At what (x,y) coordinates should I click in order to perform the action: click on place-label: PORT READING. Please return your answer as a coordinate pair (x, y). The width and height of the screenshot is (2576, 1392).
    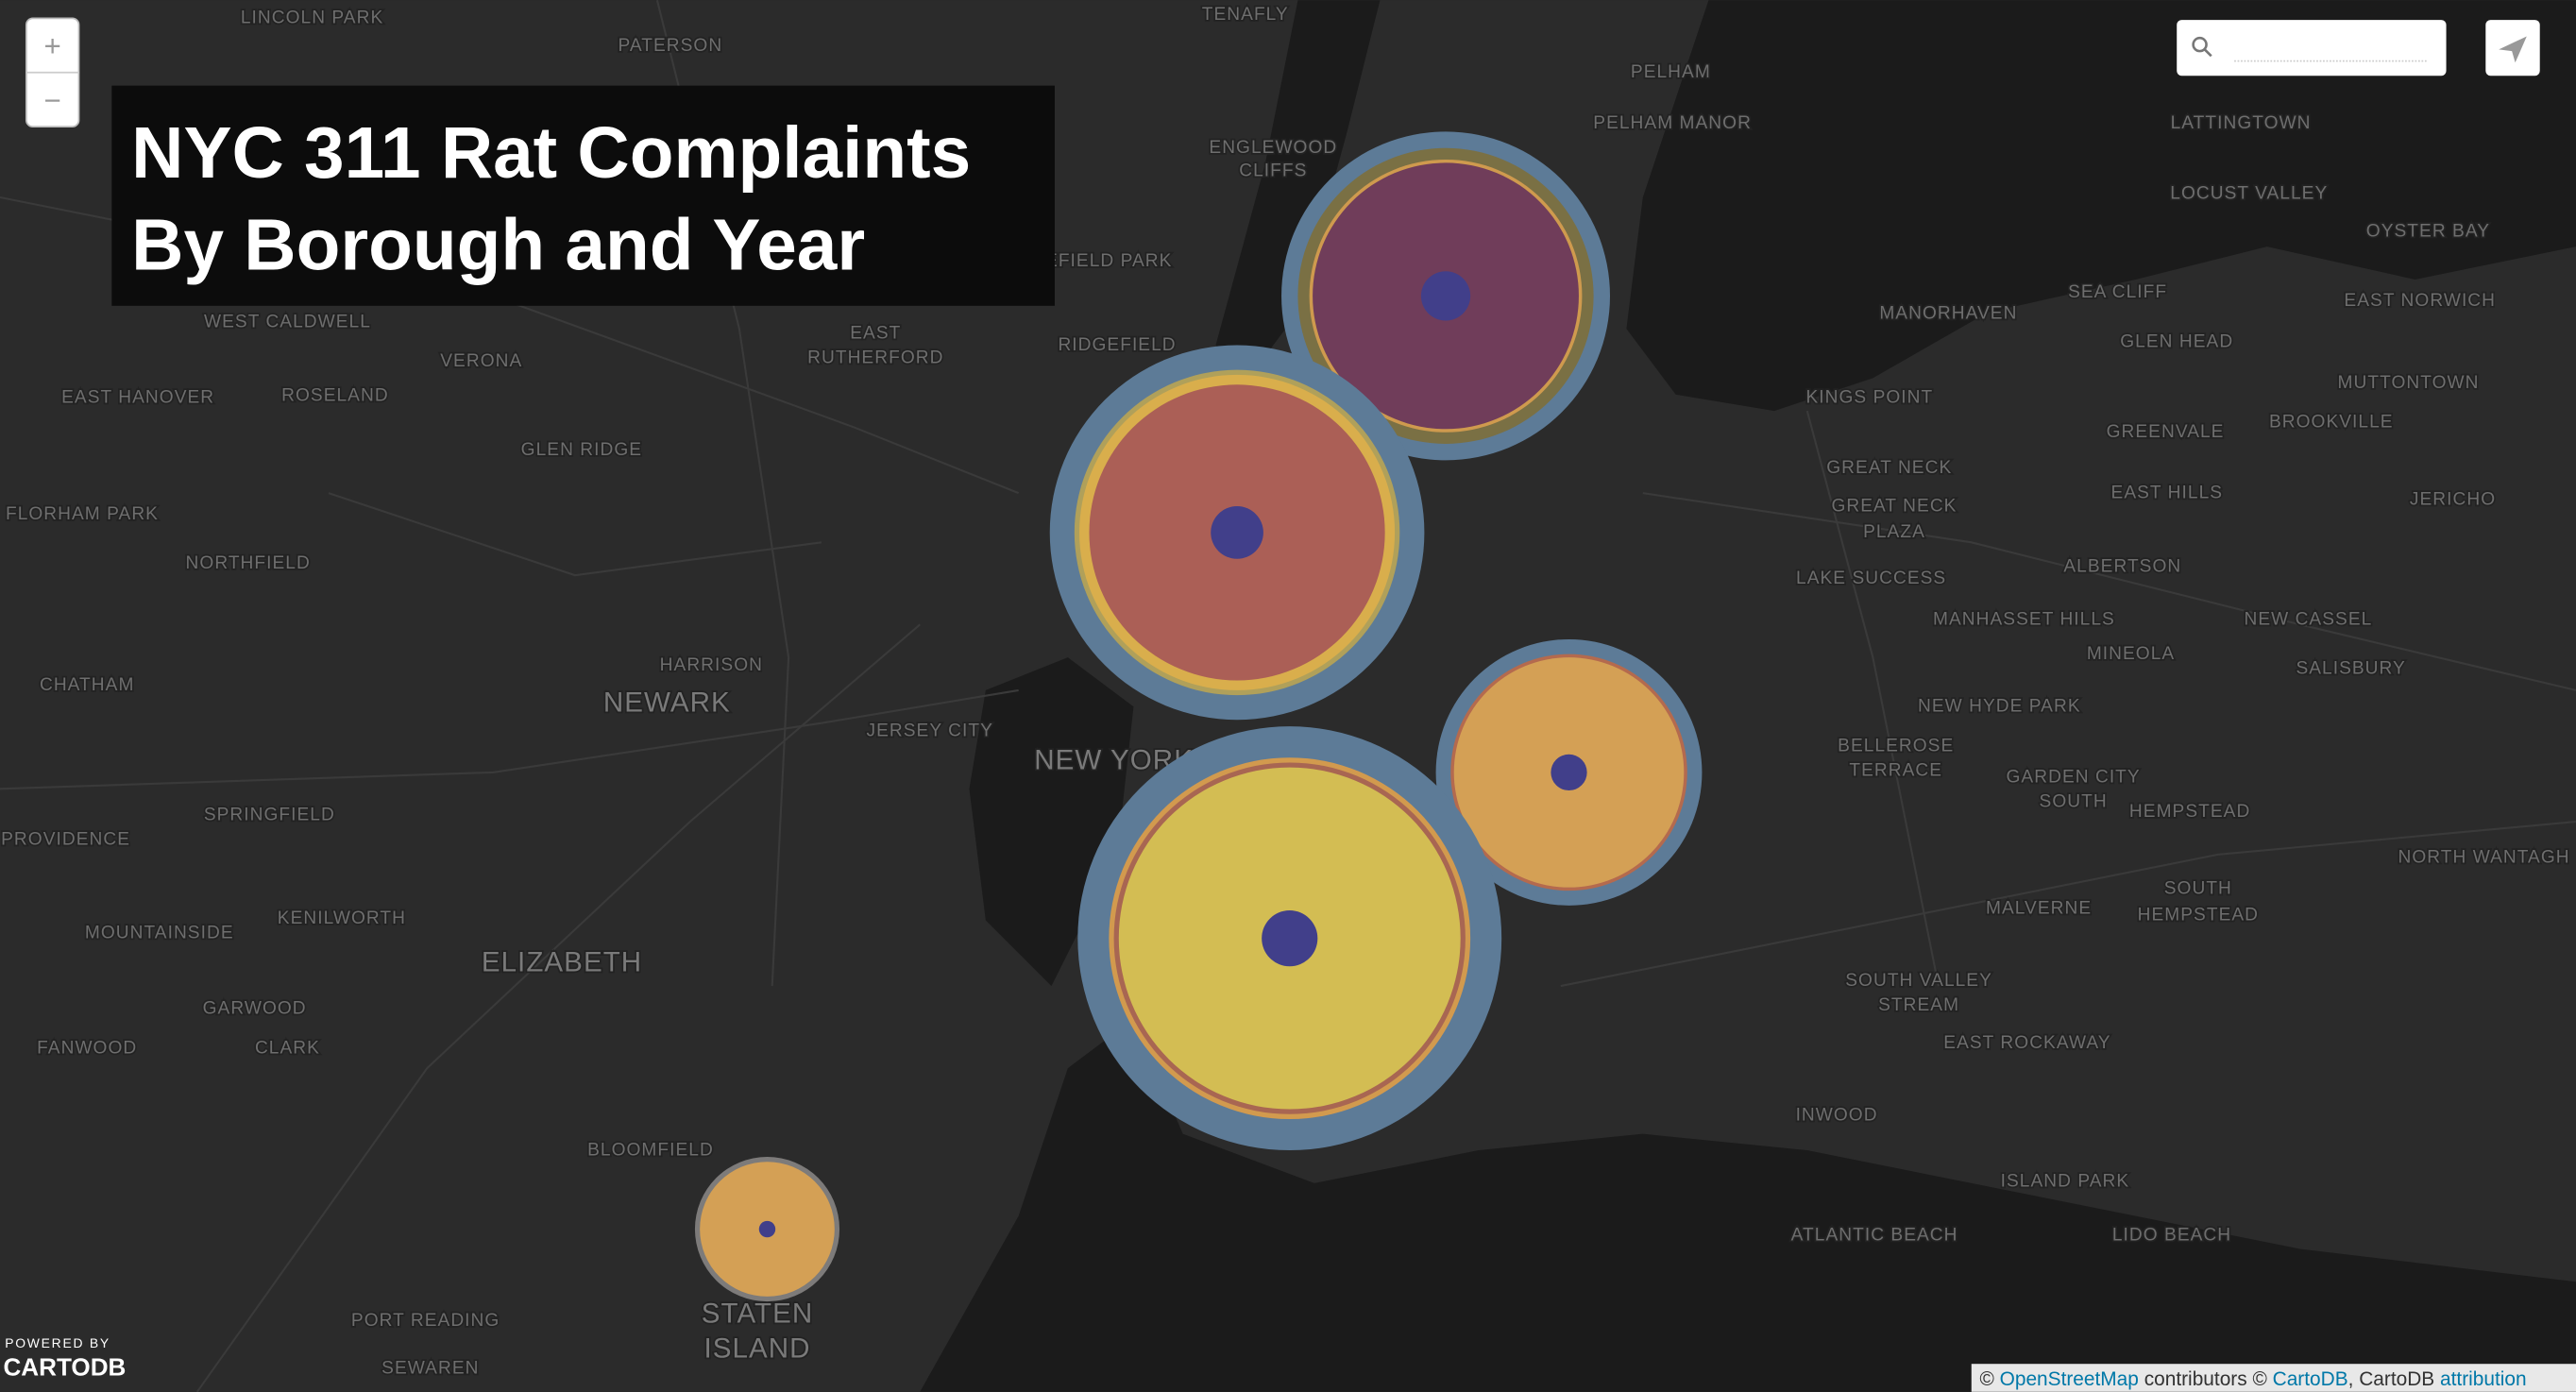
    Looking at the image, I should click on (425, 1321).